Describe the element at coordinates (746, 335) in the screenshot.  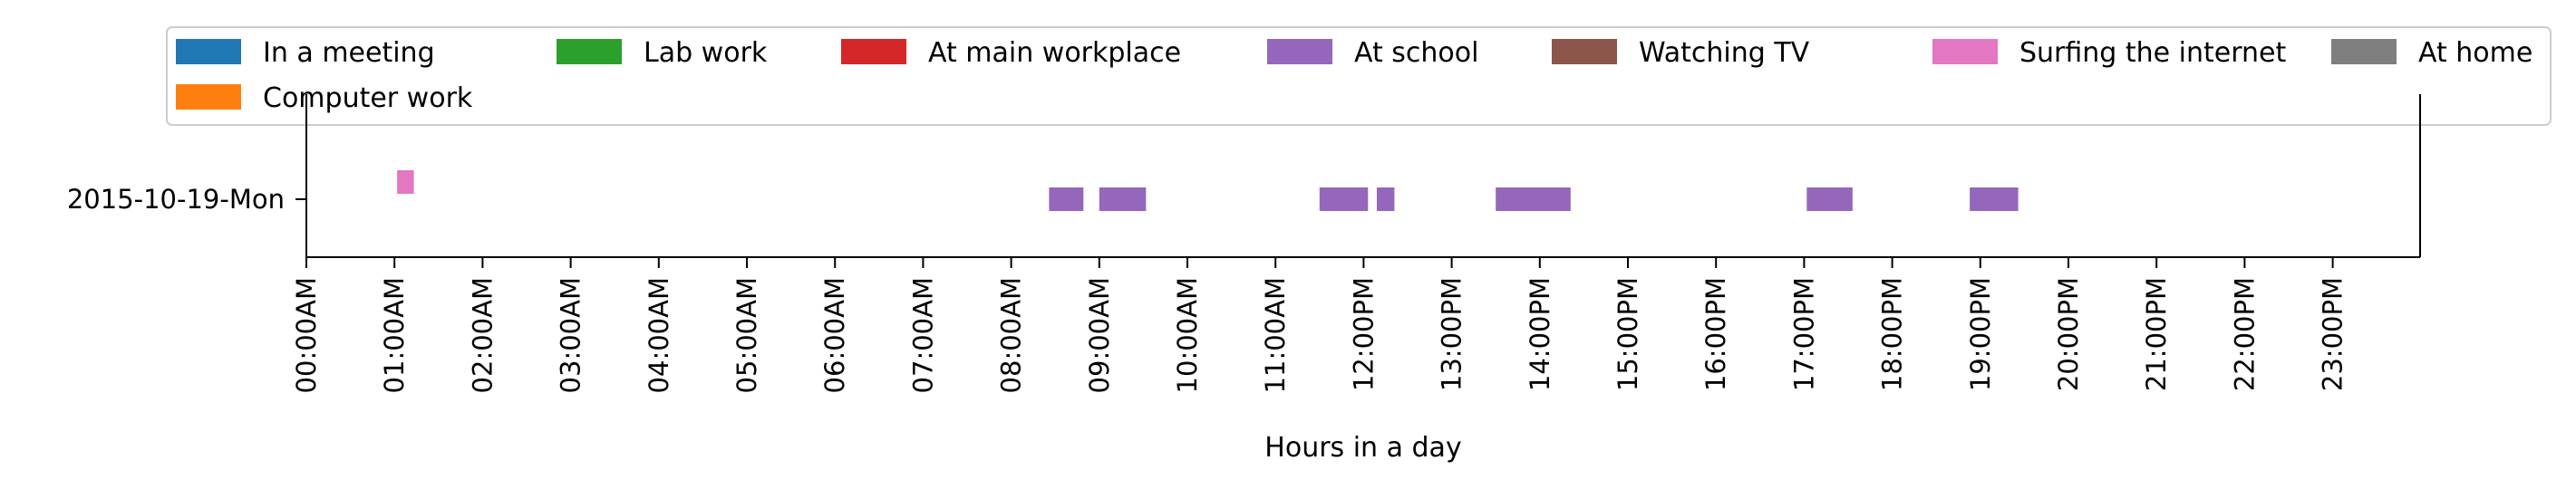
I see `x-tick-label: 05:00AM` at that location.